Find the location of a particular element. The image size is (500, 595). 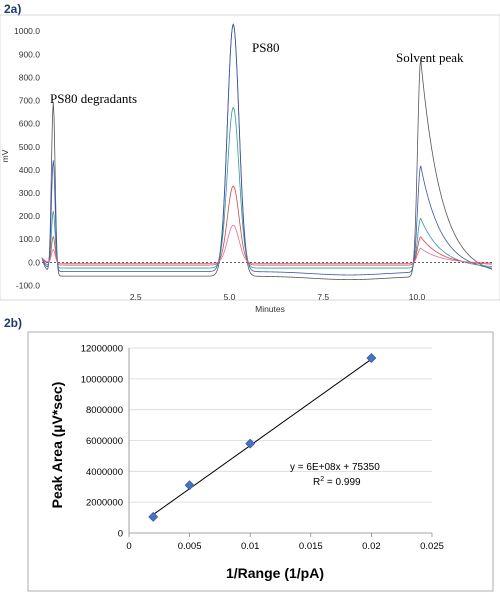

calibration-x-ticks: 0 0.005 0.01 0.015 0.02 0.025 is located at coordinates (285, 542).